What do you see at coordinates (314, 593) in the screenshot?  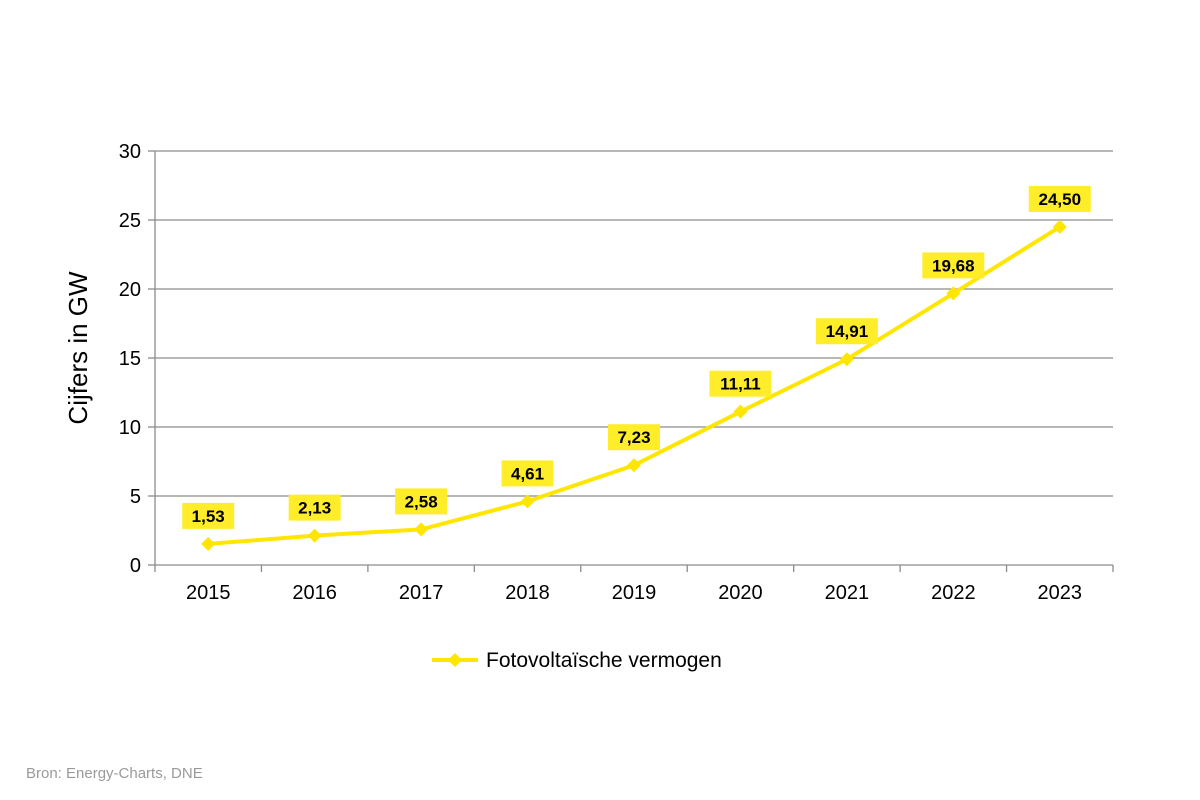 I see `x-tick-label: 2016` at bounding box center [314, 593].